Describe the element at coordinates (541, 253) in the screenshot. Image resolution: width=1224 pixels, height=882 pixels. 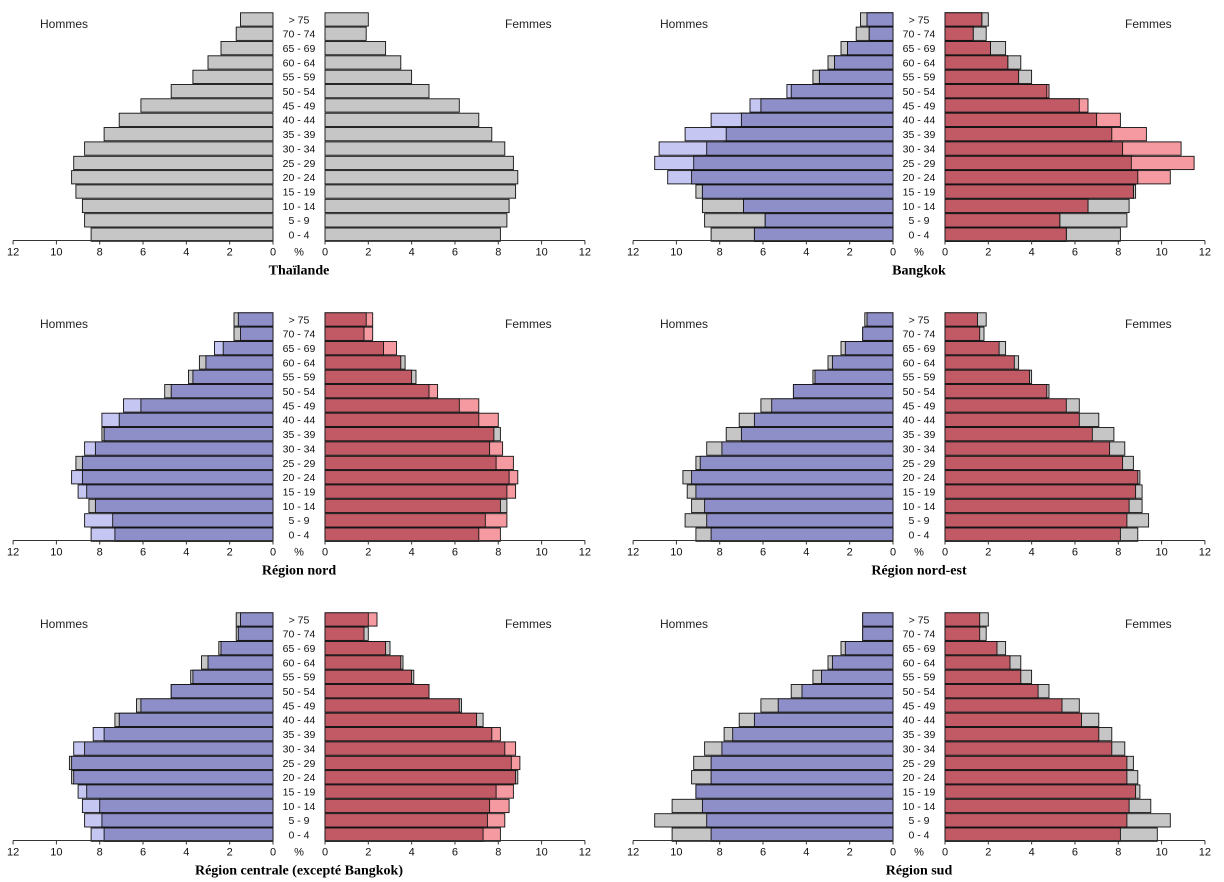
I see `tick-label: 10` at that location.